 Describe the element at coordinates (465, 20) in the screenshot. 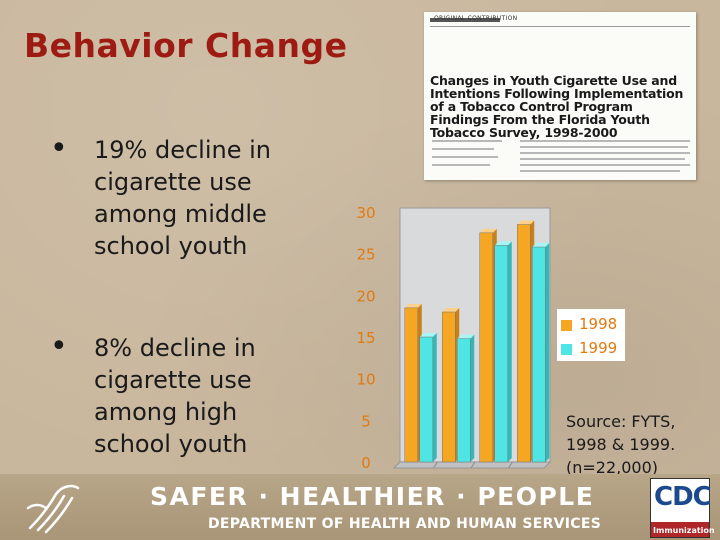

I see `header-rule` at that location.